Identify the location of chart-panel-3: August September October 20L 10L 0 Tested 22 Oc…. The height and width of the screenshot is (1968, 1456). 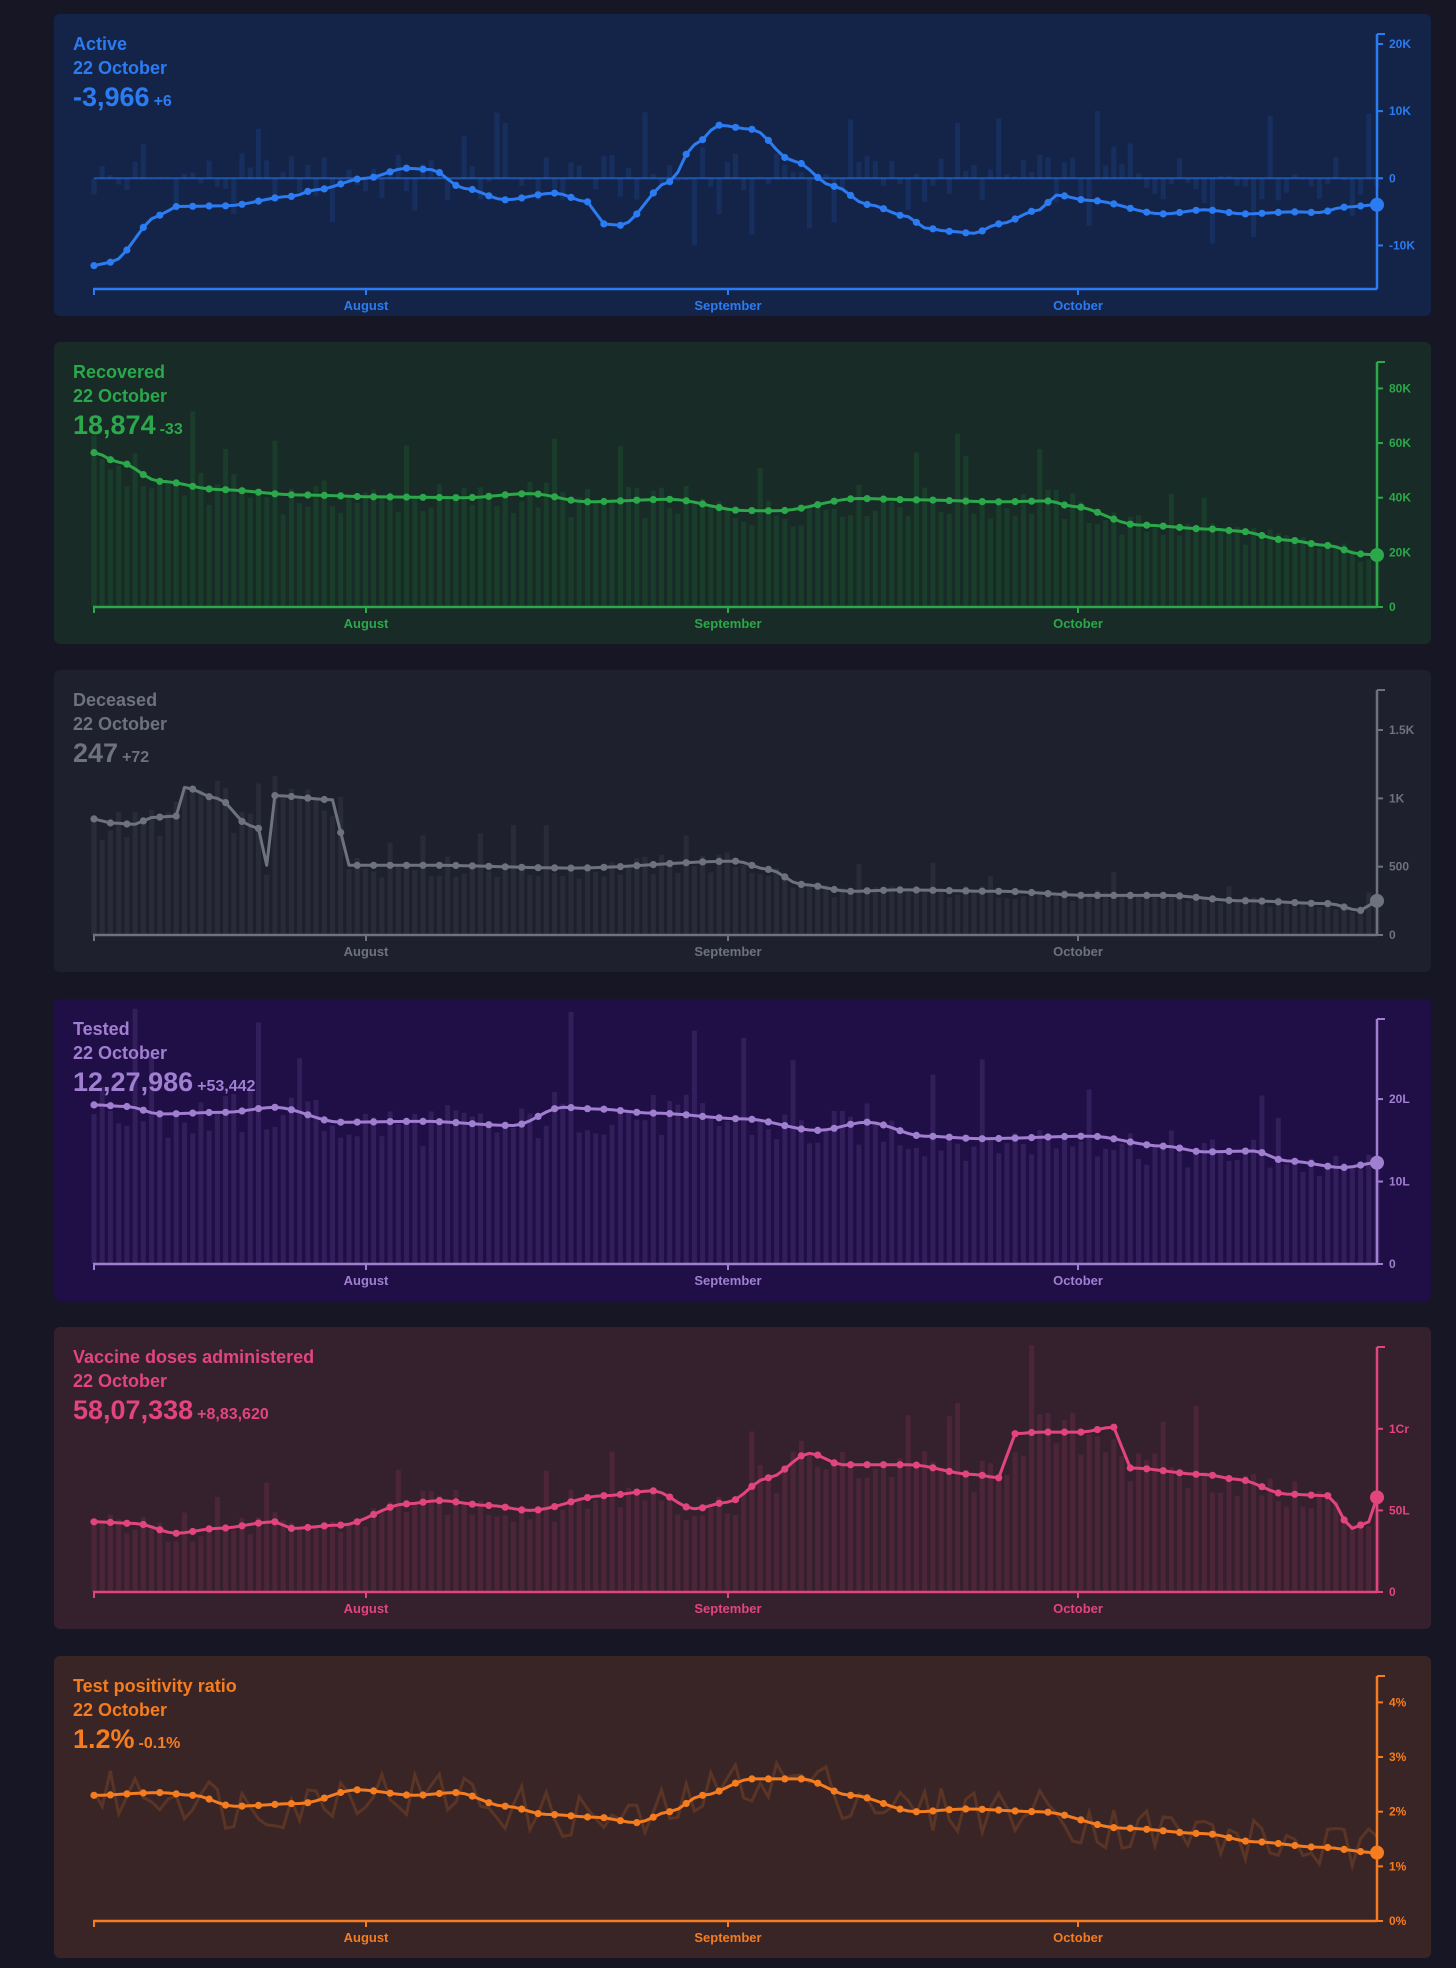
(742, 1150).